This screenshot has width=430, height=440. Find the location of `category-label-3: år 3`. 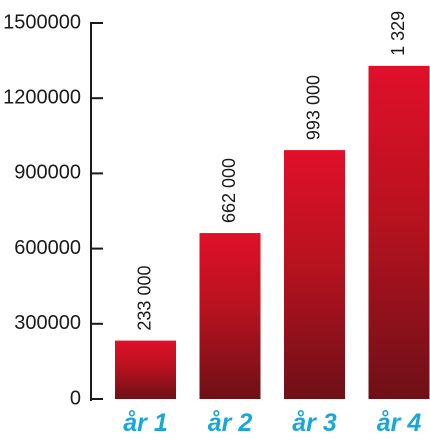

category-label-3: år 3 is located at coordinates (314, 423).